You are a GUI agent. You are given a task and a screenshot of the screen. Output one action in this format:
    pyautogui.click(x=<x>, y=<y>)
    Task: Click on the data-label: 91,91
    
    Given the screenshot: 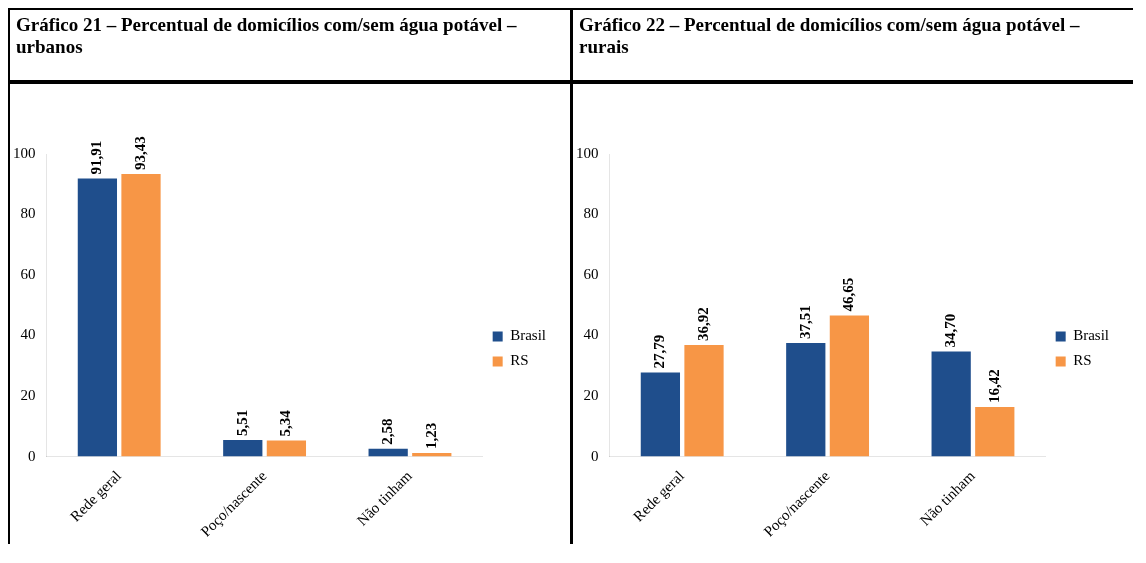 What is the action you would take?
    pyautogui.click(x=96, y=157)
    